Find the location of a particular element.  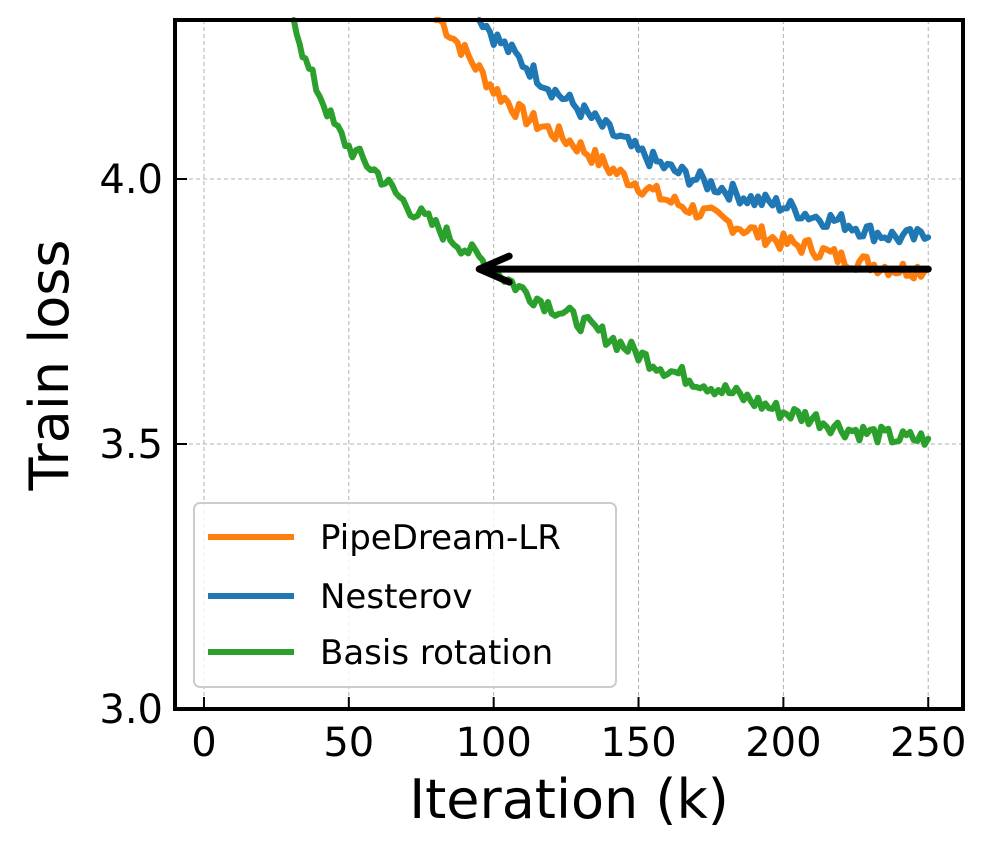

x-tick-label: 50 is located at coordinates (348, 743).